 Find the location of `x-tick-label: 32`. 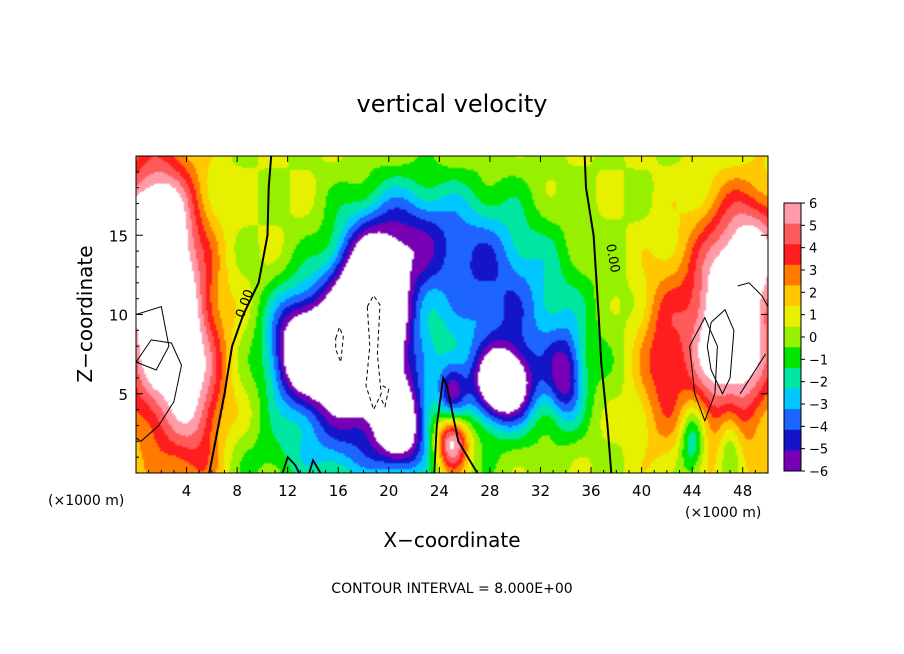

x-tick-label: 32 is located at coordinates (540, 491).